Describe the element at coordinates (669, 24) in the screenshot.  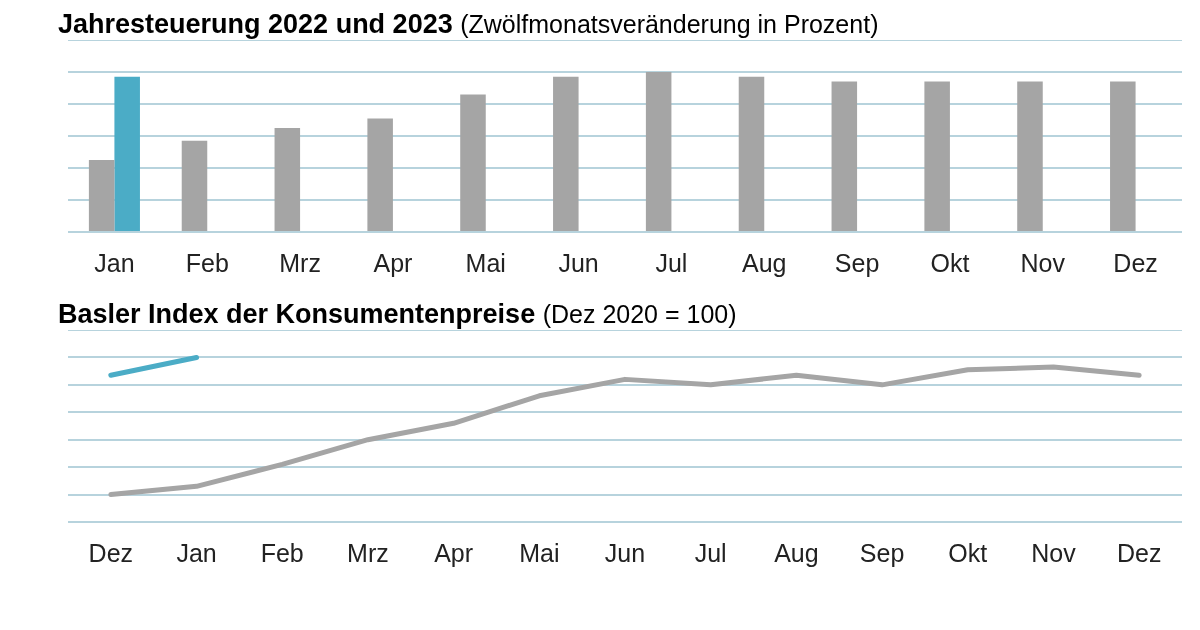
I see `chart-subtitle: (Zwölfmonatsveränderung in Prozent)` at that location.